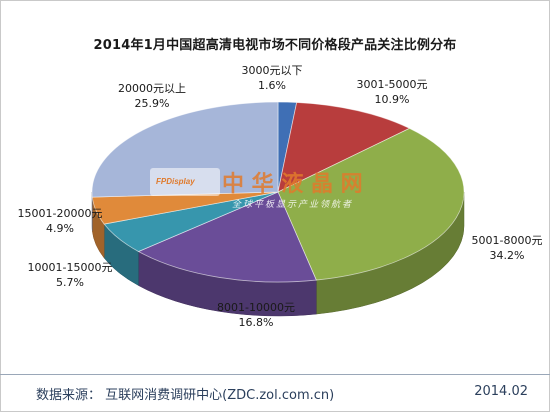 Image resolution: width=550 pixels, height=412 pixels. I want to click on slice-label-3: 5001-8000元, so click(507, 240).